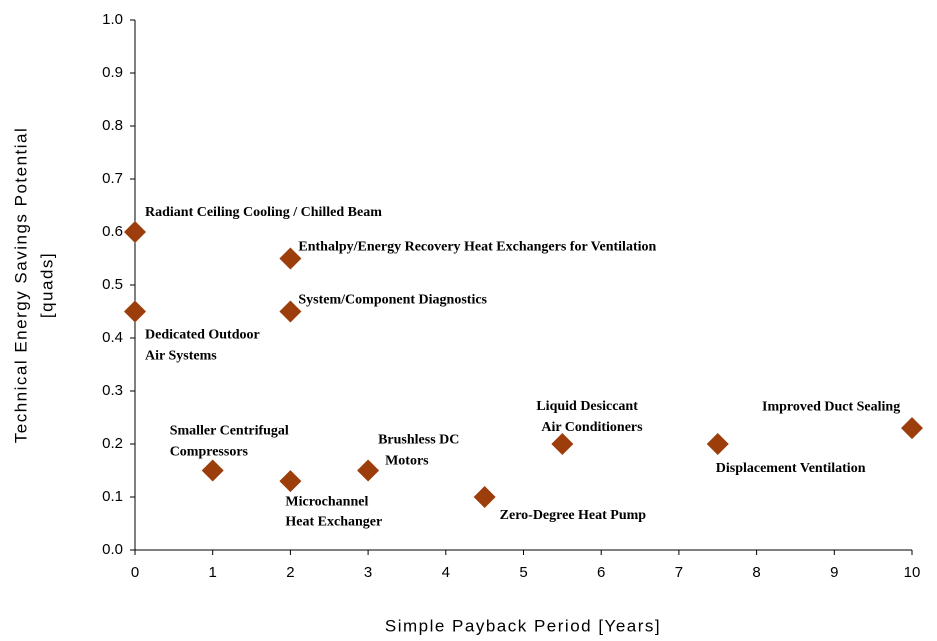 The width and height of the screenshot is (937, 641). What do you see at coordinates (407, 461) in the screenshot?
I see `point-label: Motors` at bounding box center [407, 461].